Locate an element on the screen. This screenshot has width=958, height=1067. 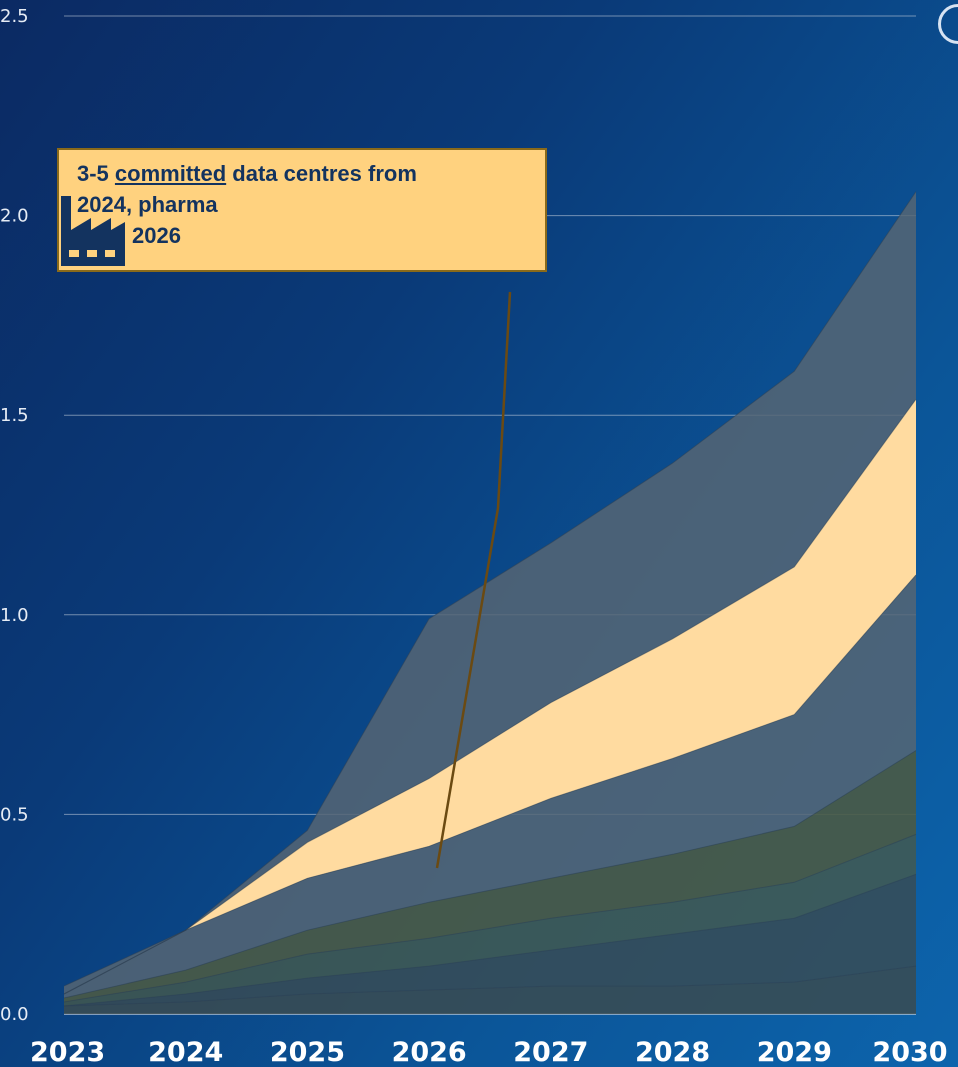
x-tick-label: 2029 is located at coordinates (794, 1052).